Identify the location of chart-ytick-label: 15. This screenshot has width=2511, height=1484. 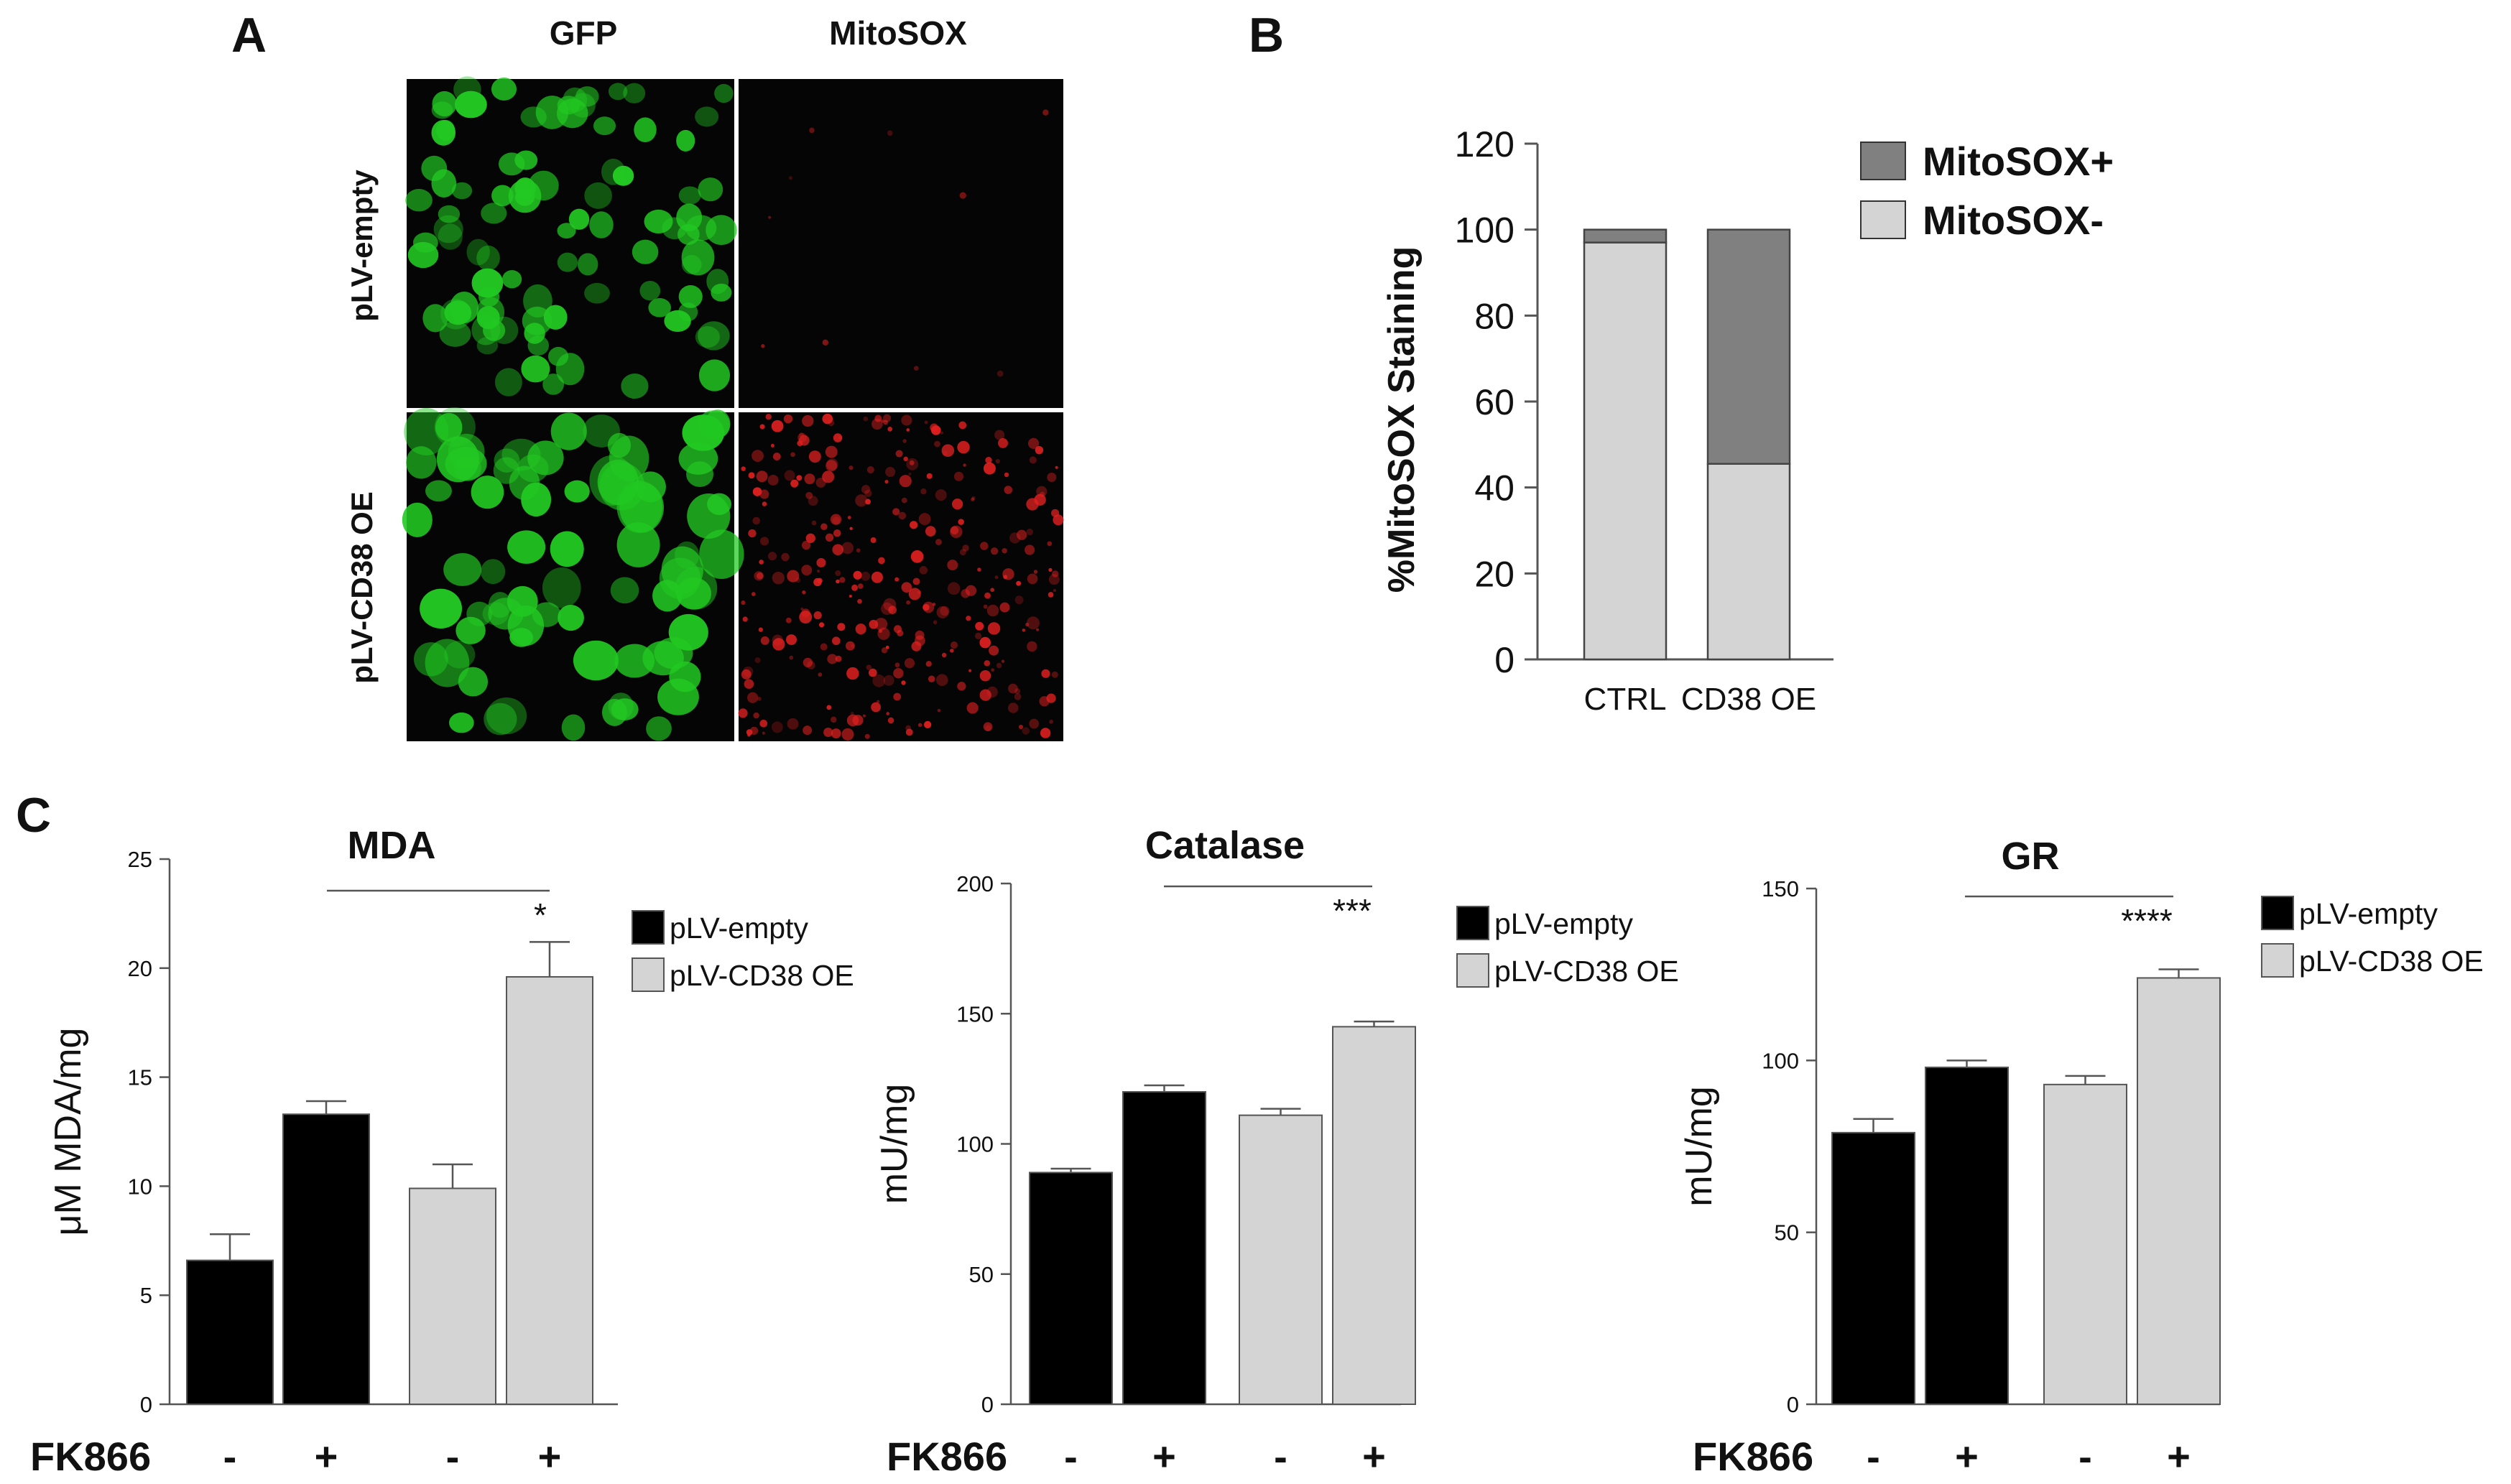
(140, 1077).